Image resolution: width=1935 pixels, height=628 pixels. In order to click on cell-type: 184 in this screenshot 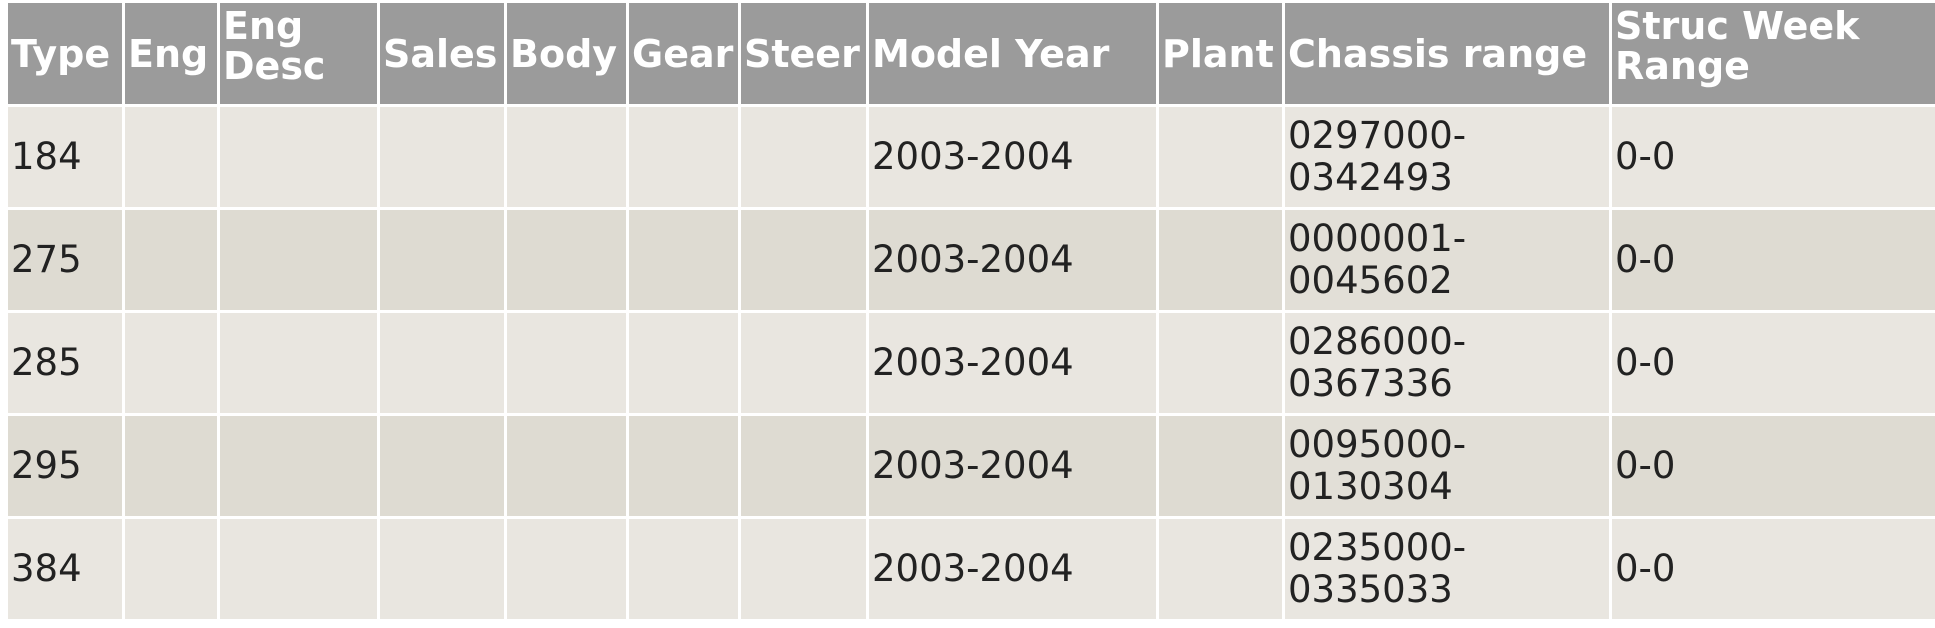, I will do `click(65, 157)`.